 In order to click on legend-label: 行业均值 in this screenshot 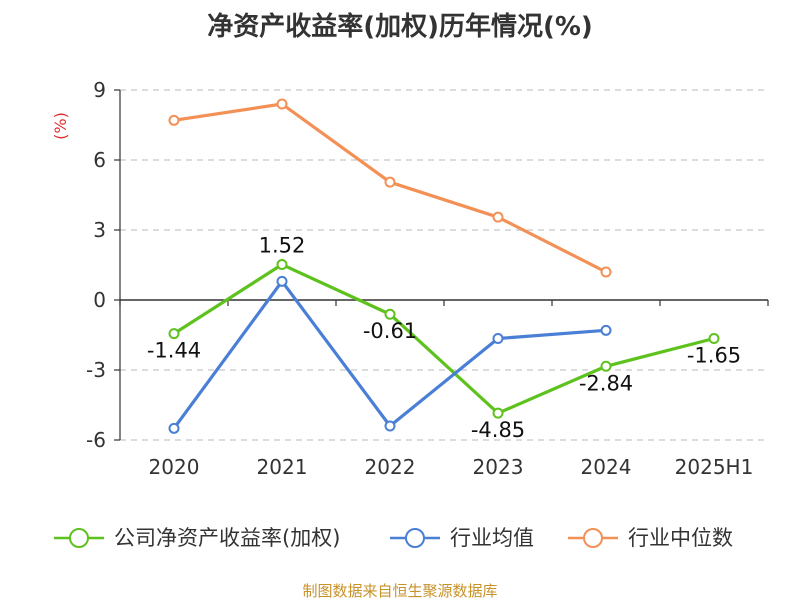, I will do `click(492, 538)`.